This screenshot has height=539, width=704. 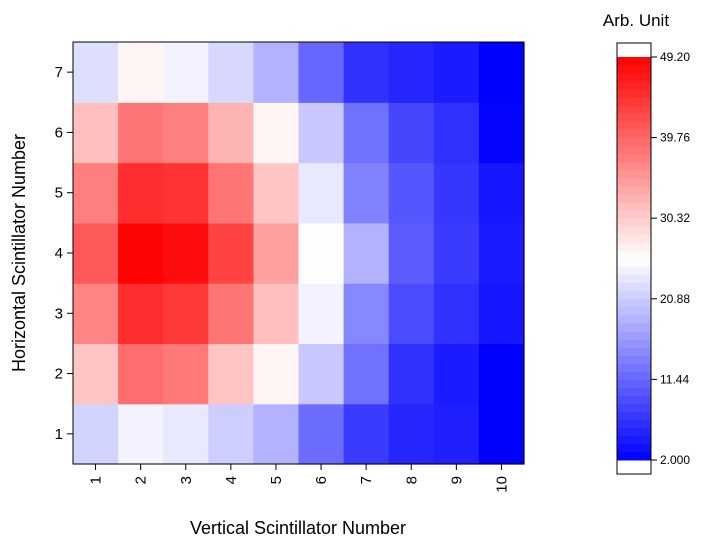 I want to click on colorbar-tick-label: 11.44, so click(x=674, y=379).